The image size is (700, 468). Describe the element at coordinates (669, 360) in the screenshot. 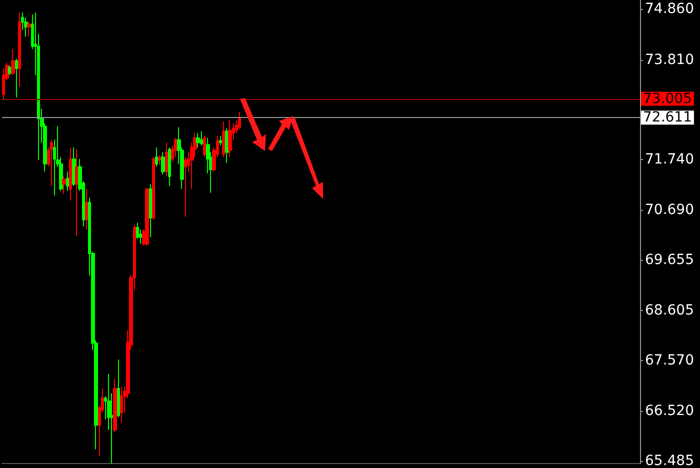

I see `y-tick-label: 67.570` at that location.